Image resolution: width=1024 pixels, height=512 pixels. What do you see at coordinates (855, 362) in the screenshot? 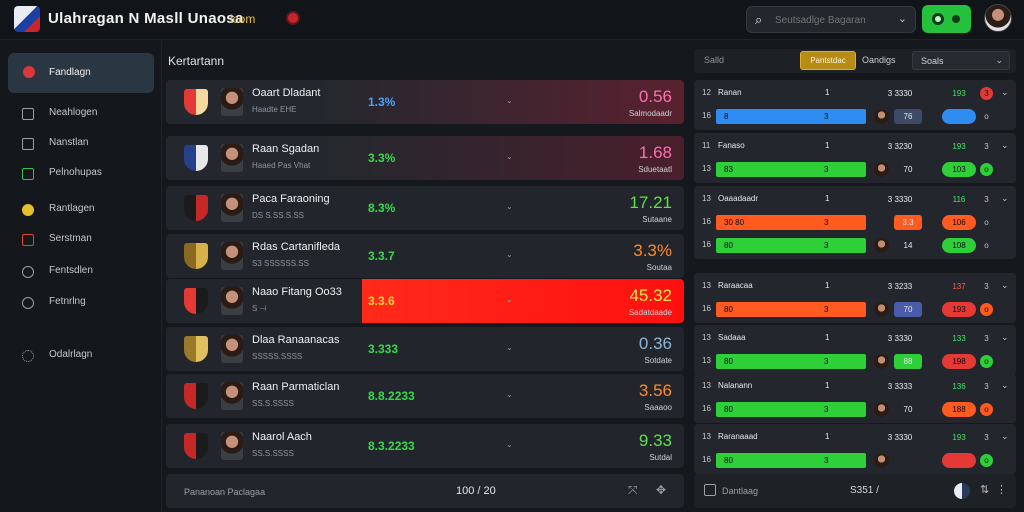
I see `standings-row: 13 80 3 88 198 o` at bounding box center [855, 362].